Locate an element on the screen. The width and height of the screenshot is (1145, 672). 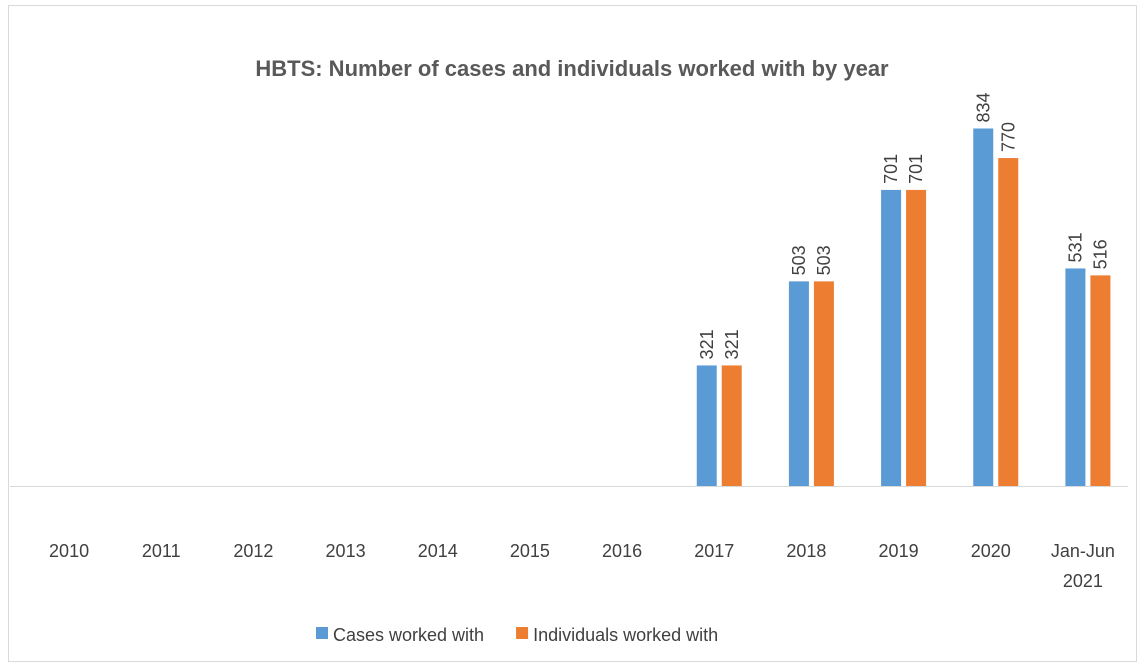
x-tick-label: 2019 is located at coordinates (899, 551).